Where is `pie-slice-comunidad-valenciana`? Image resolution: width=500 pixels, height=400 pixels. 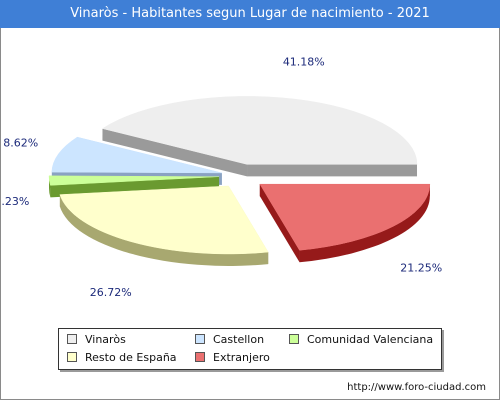 pie-slice-comunidad-valenciana is located at coordinates (134, 186).